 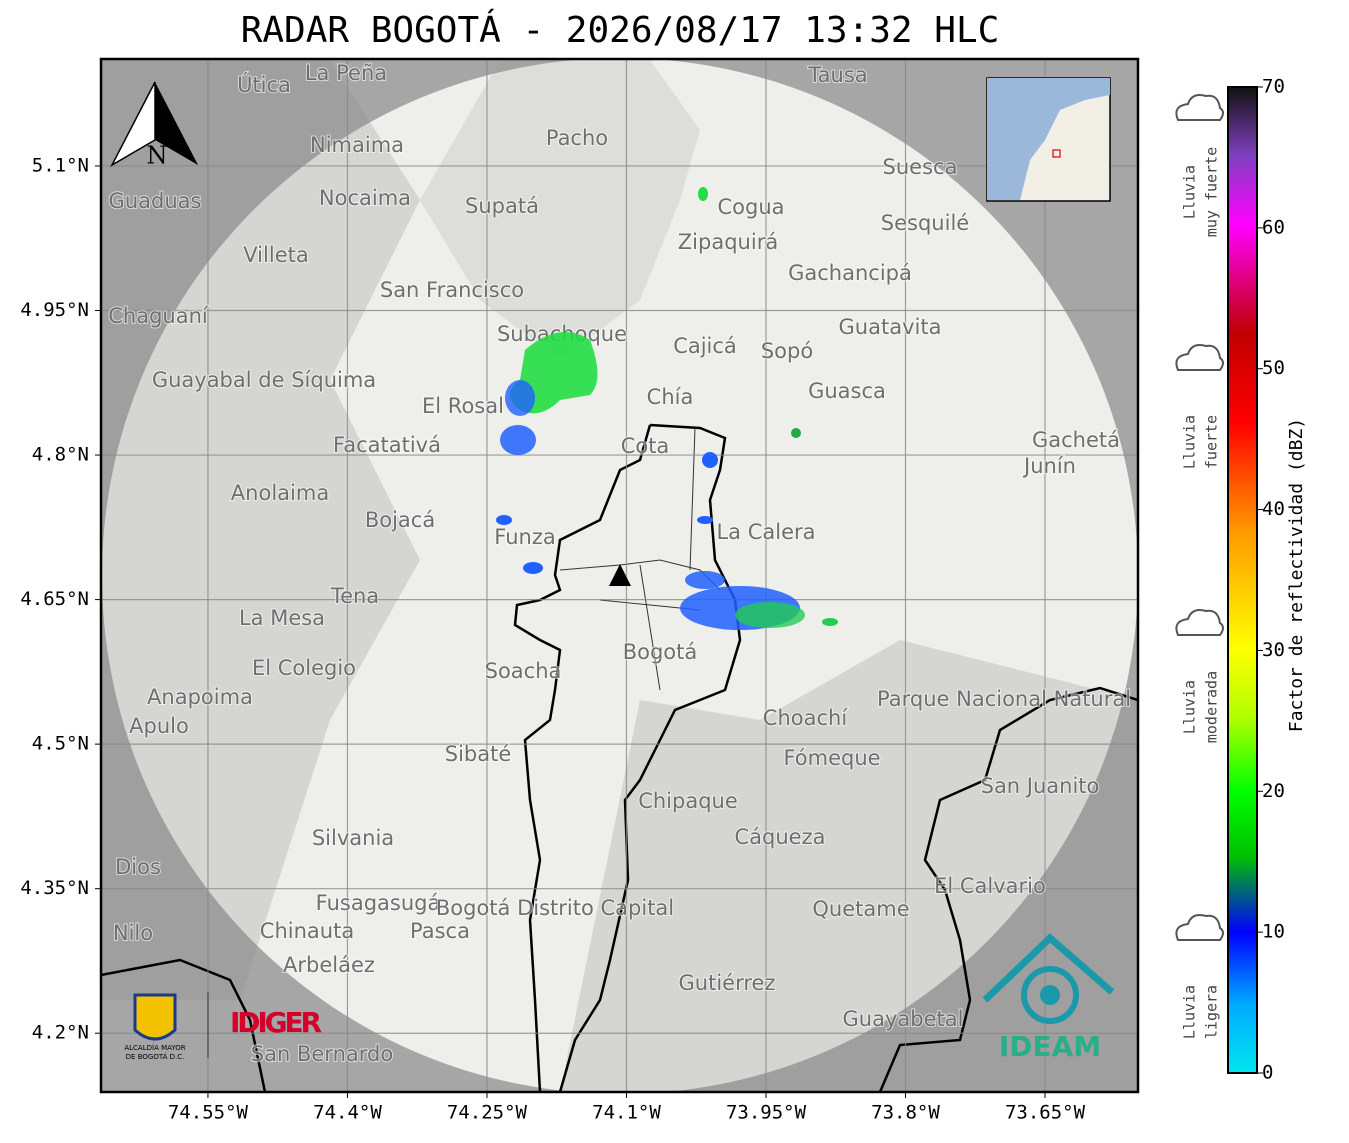 What do you see at coordinates (890, 327) in the screenshot?
I see `place-label: Guatavita` at bounding box center [890, 327].